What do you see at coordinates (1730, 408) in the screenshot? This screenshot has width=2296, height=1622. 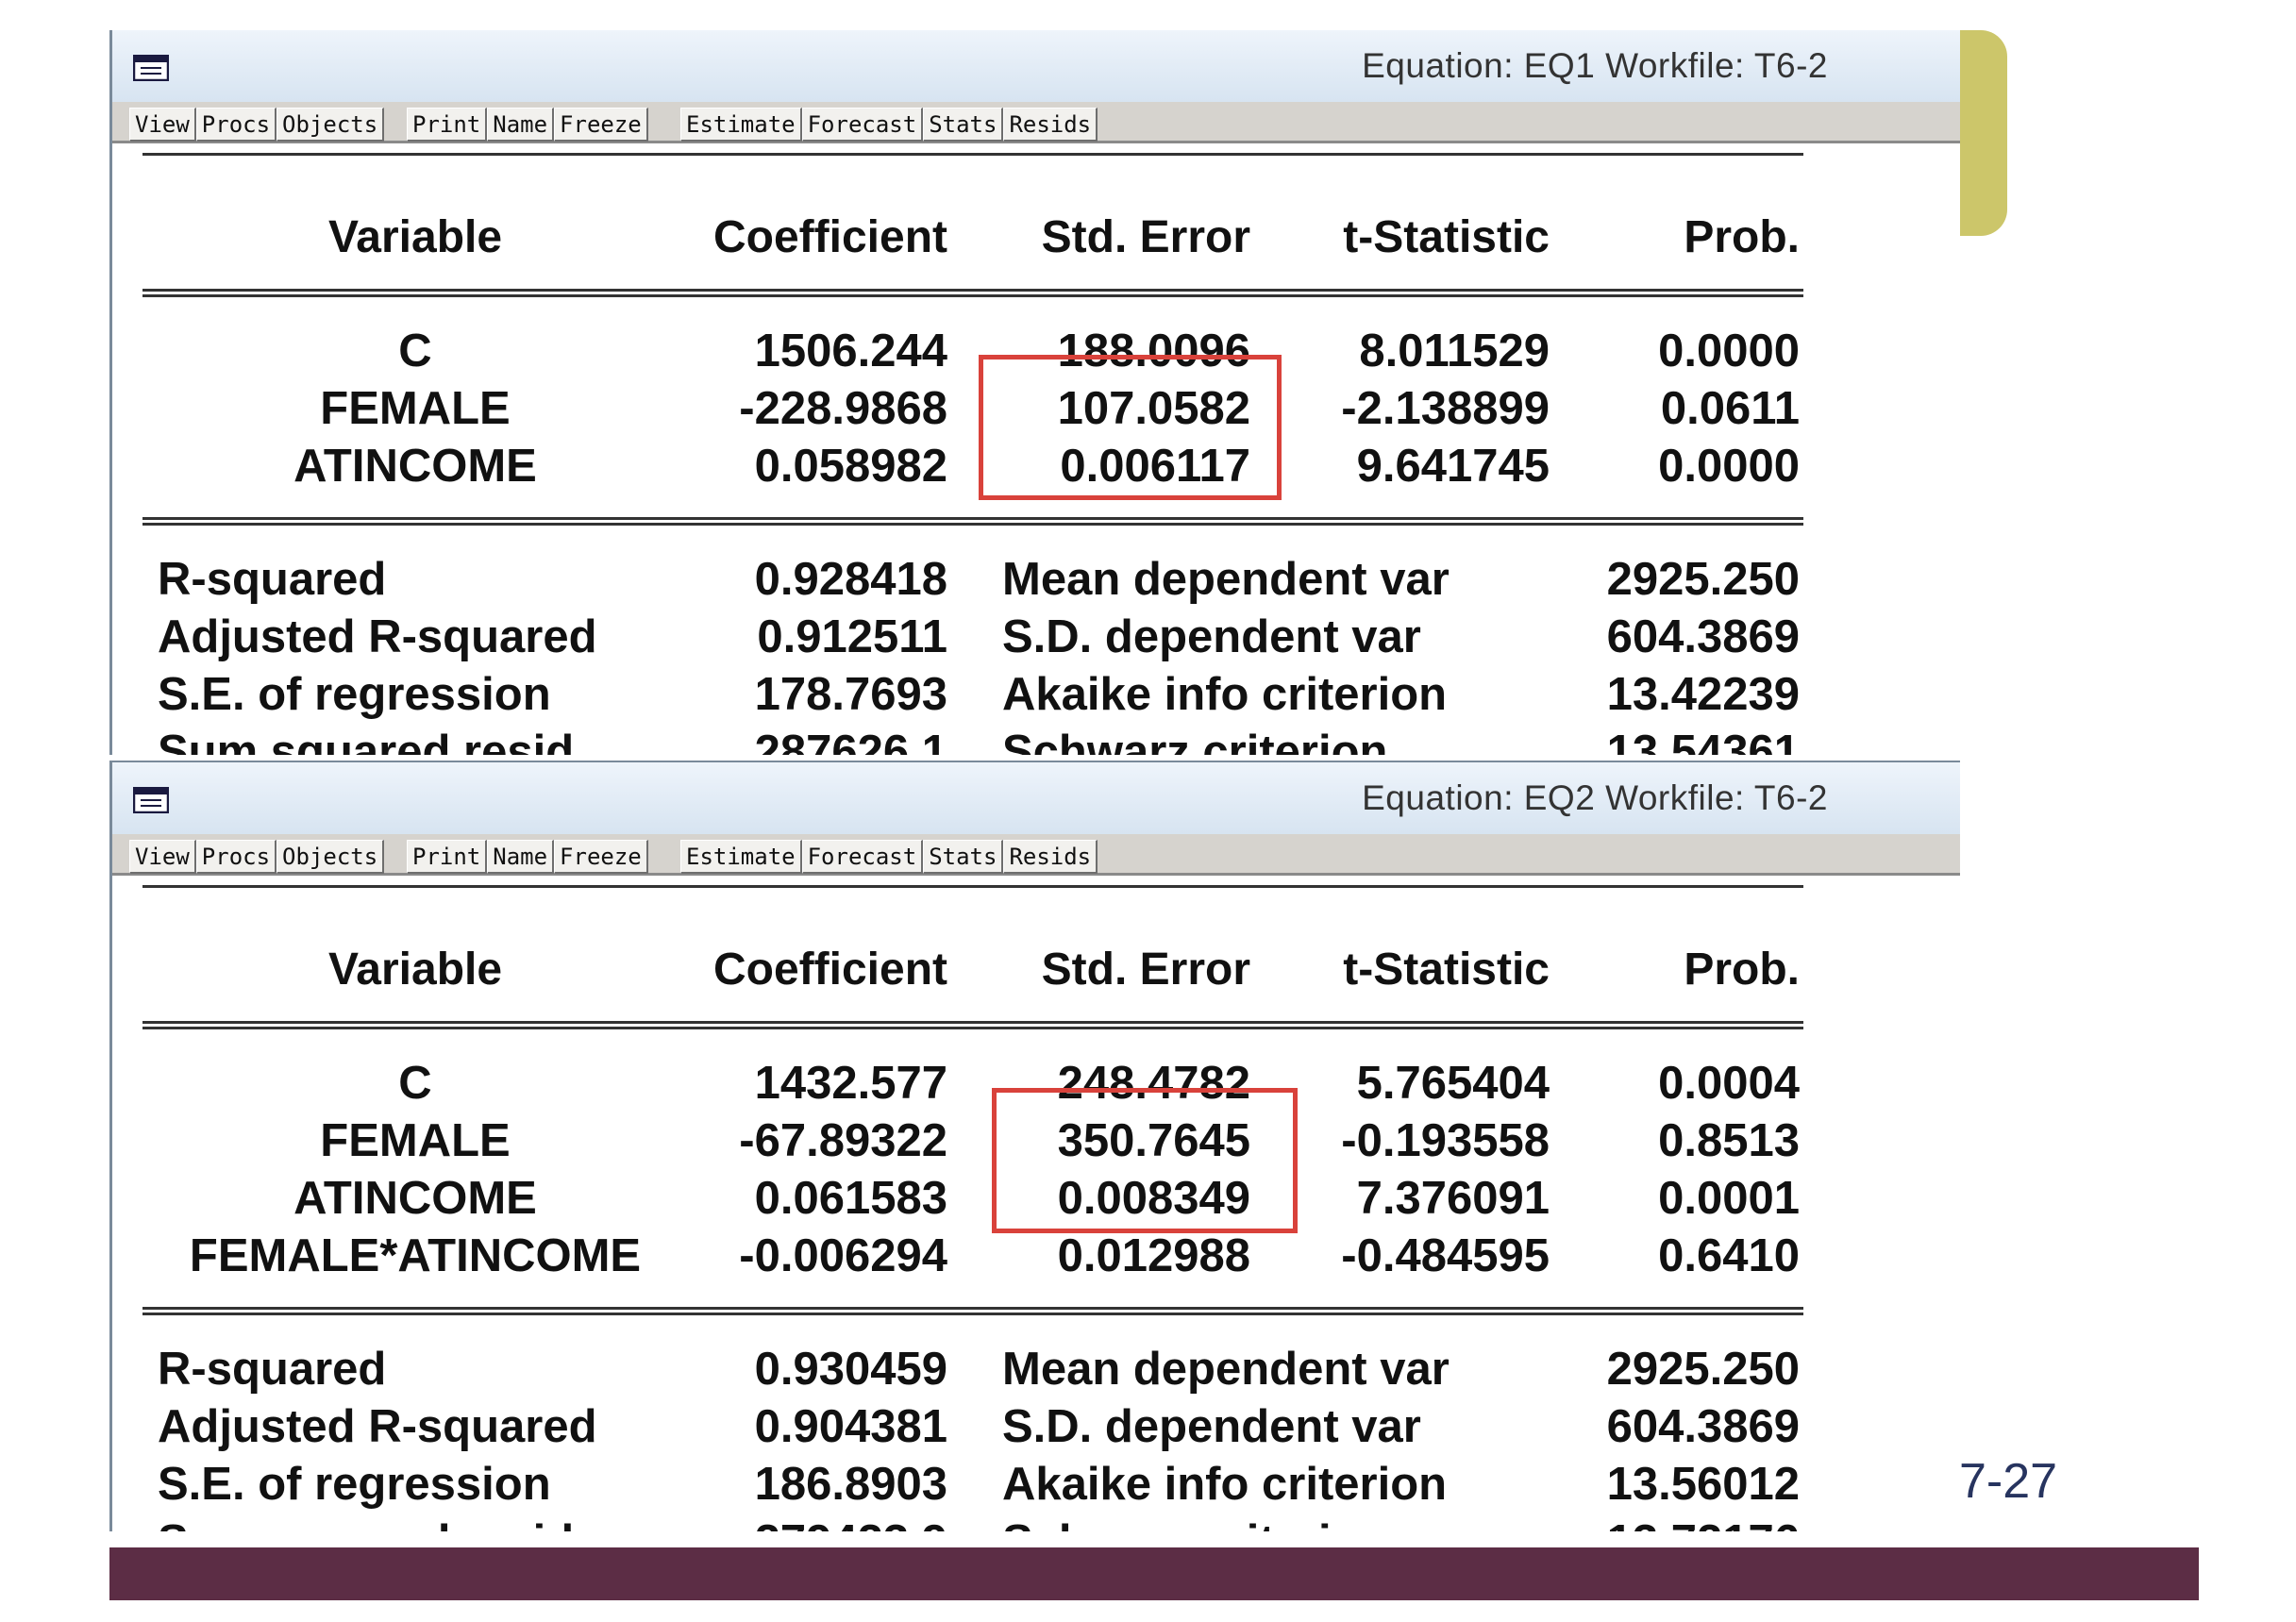 I see `row-prob: 0.0611` at bounding box center [1730, 408].